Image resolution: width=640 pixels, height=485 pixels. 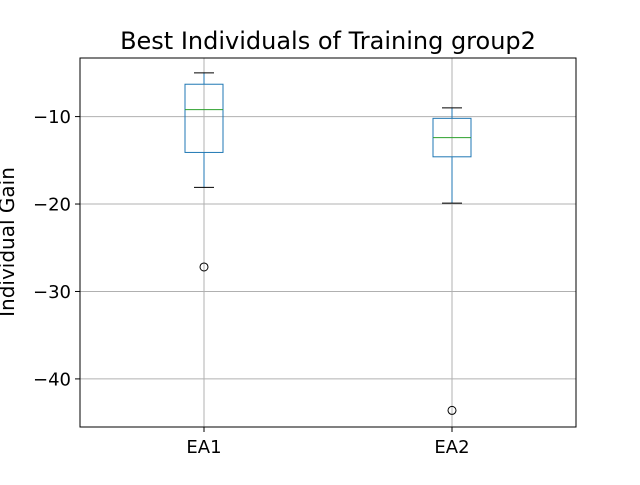 I want to click on chart-title: Best Individuals of Training group2, so click(x=328, y=41).